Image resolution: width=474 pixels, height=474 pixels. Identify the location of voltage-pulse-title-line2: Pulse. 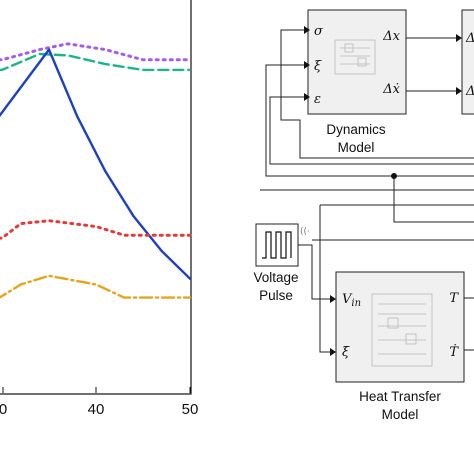
(276, 295).